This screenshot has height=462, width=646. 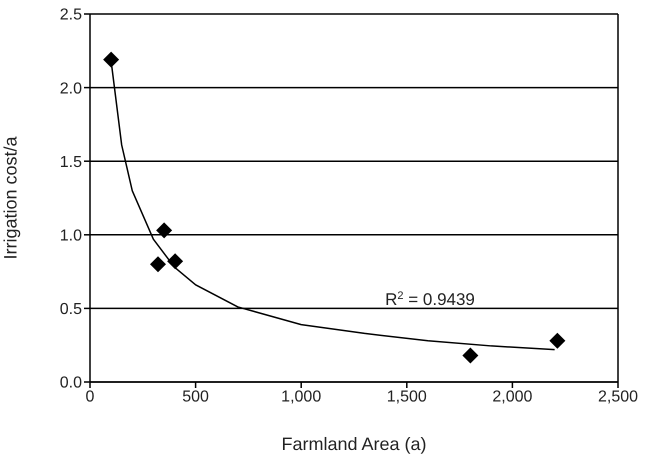 What do you see at coordinates (90, 397) in the screenshot?
I see `x-tick-label: 0` at bounding box center [90, 397].